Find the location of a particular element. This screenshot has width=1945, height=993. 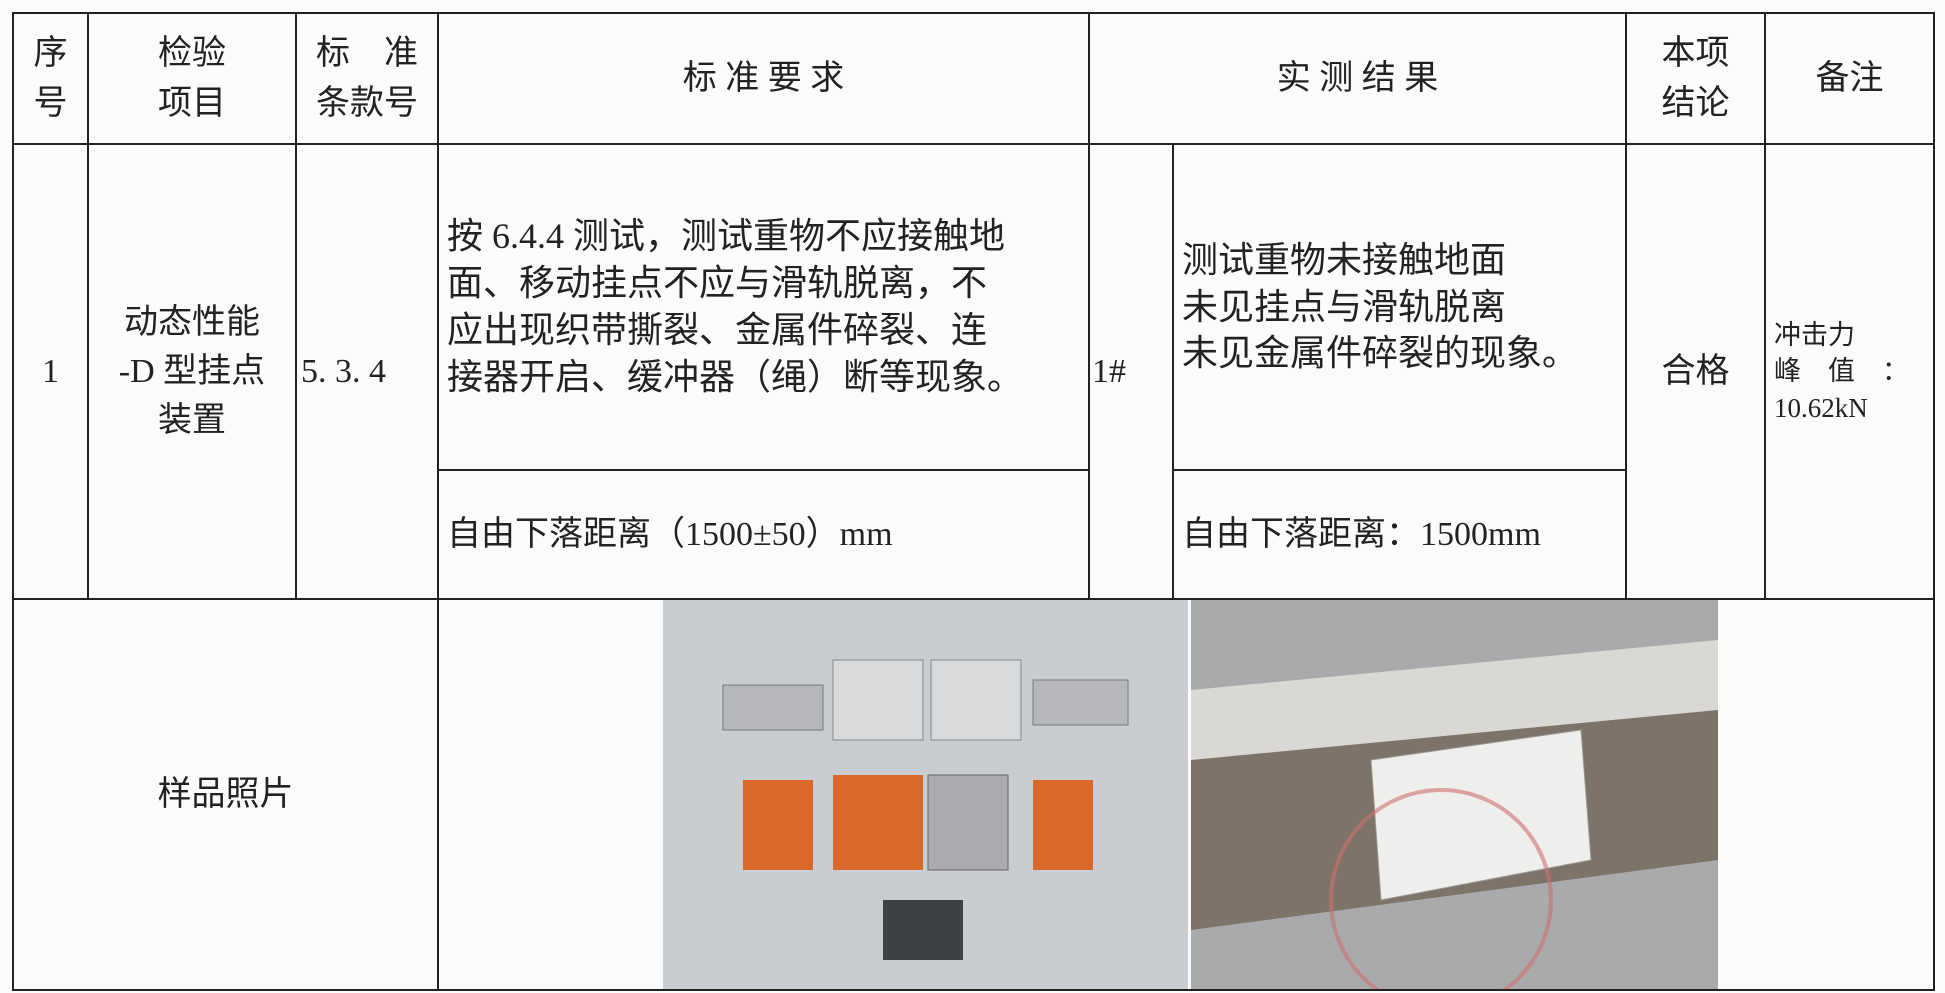

result-cell: 测试重物未接触地面 未见挂点与滑轨脱离未见金属件碎裂的现象。 is located at coordinates (1399, 307).